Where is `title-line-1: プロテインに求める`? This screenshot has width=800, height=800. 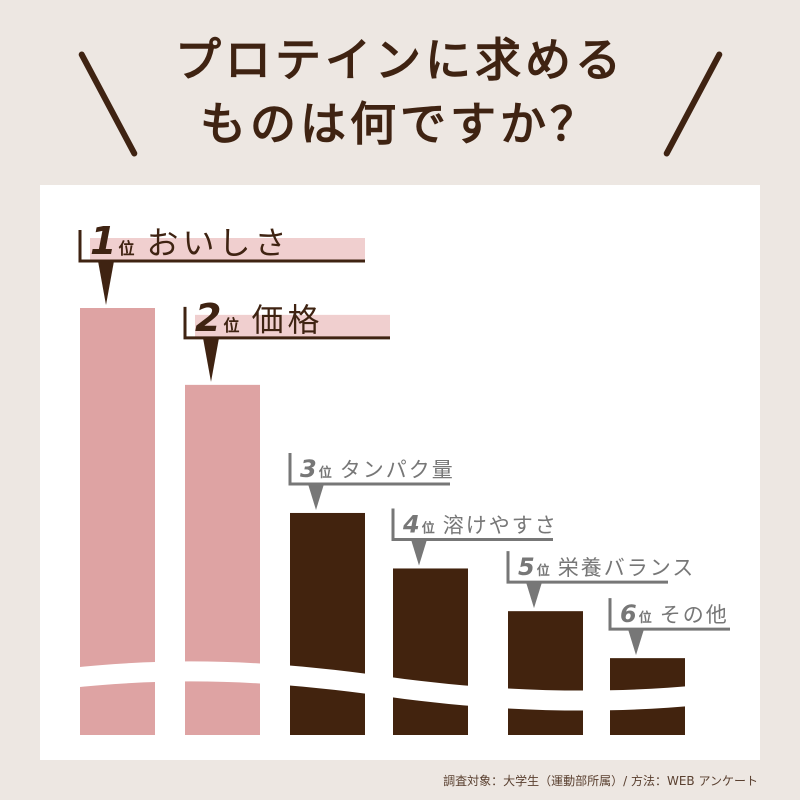
title-line-1: プロテインに求める is located at coordinates (400, 60).